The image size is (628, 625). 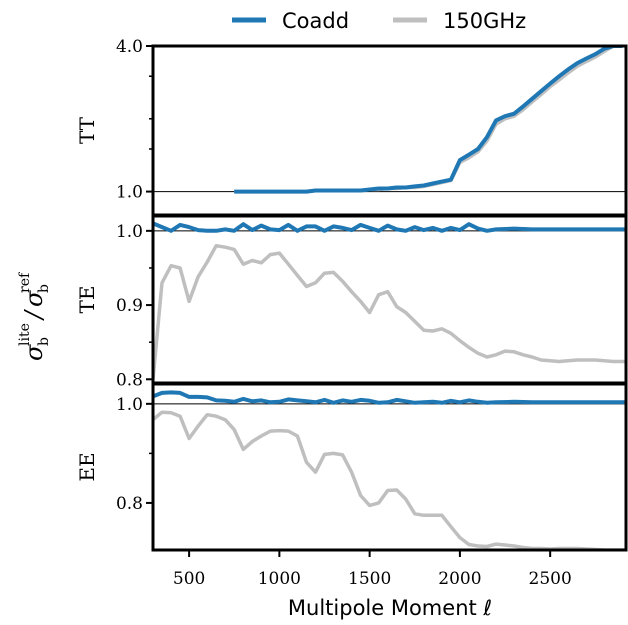 I want to click on panel-label-tt: TT, so click(x=87, y=130).